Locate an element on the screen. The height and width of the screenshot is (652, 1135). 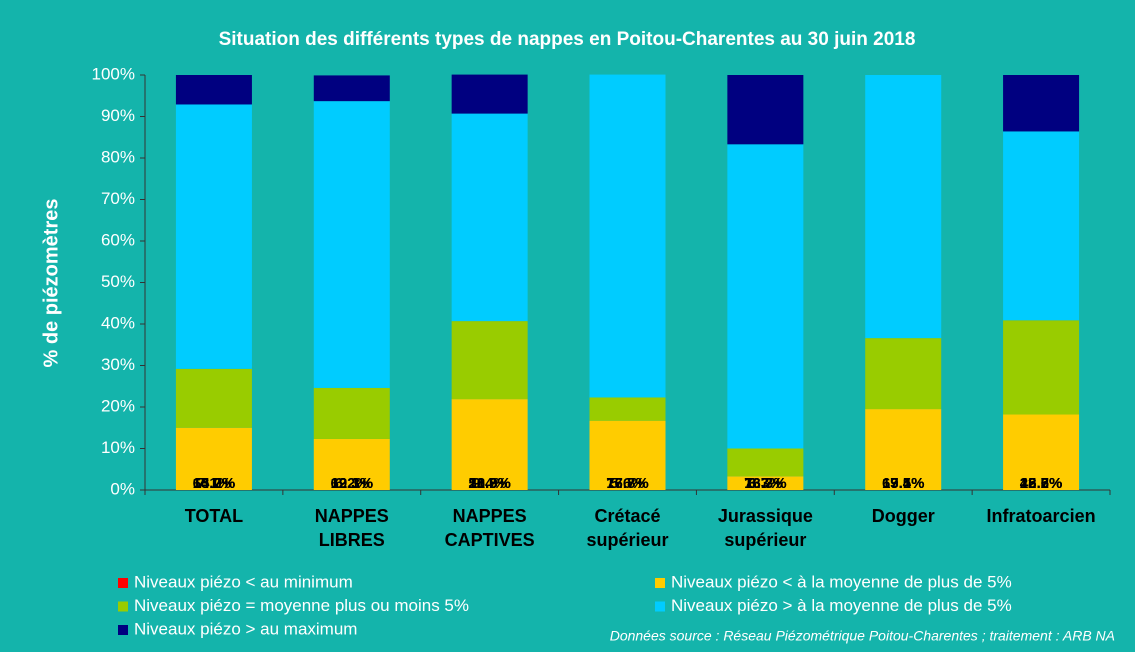
data-label: 9.4% is located at coordinates (490, 483).